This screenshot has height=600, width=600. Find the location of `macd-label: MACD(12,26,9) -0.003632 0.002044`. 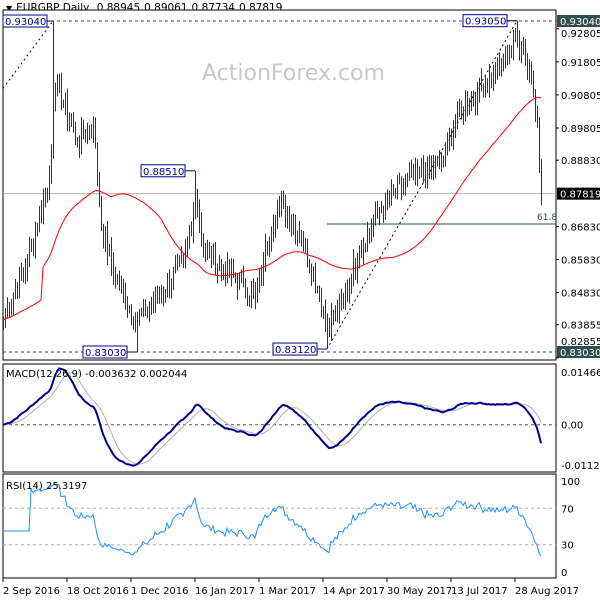

macd-label: MACD(12,26,9) -0.003632 0.002044 is located at coordinates (96, 374).